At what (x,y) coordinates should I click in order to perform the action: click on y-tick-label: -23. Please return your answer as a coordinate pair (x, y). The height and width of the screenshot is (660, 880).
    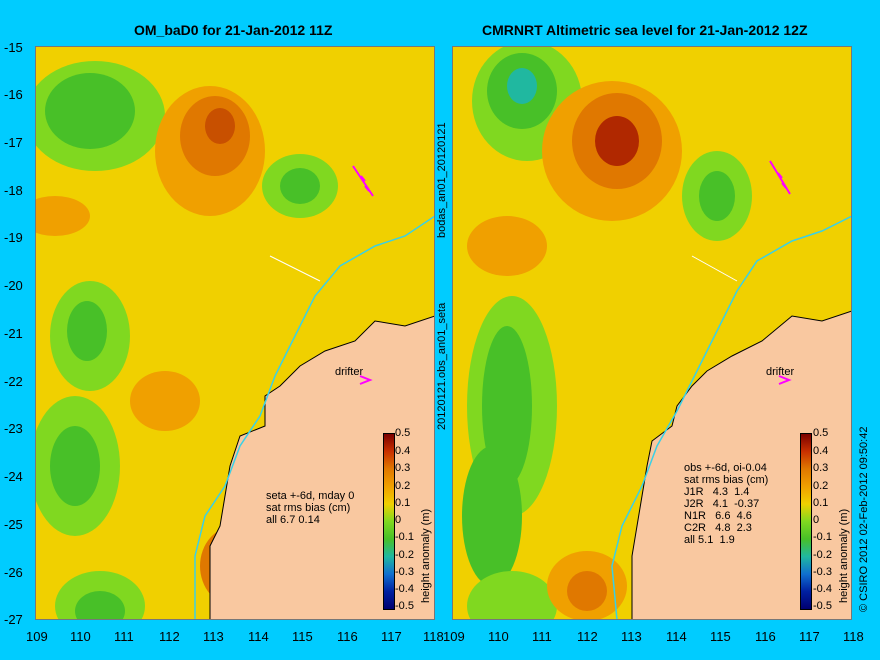
    Looking at the image, I should click on (13, 428).